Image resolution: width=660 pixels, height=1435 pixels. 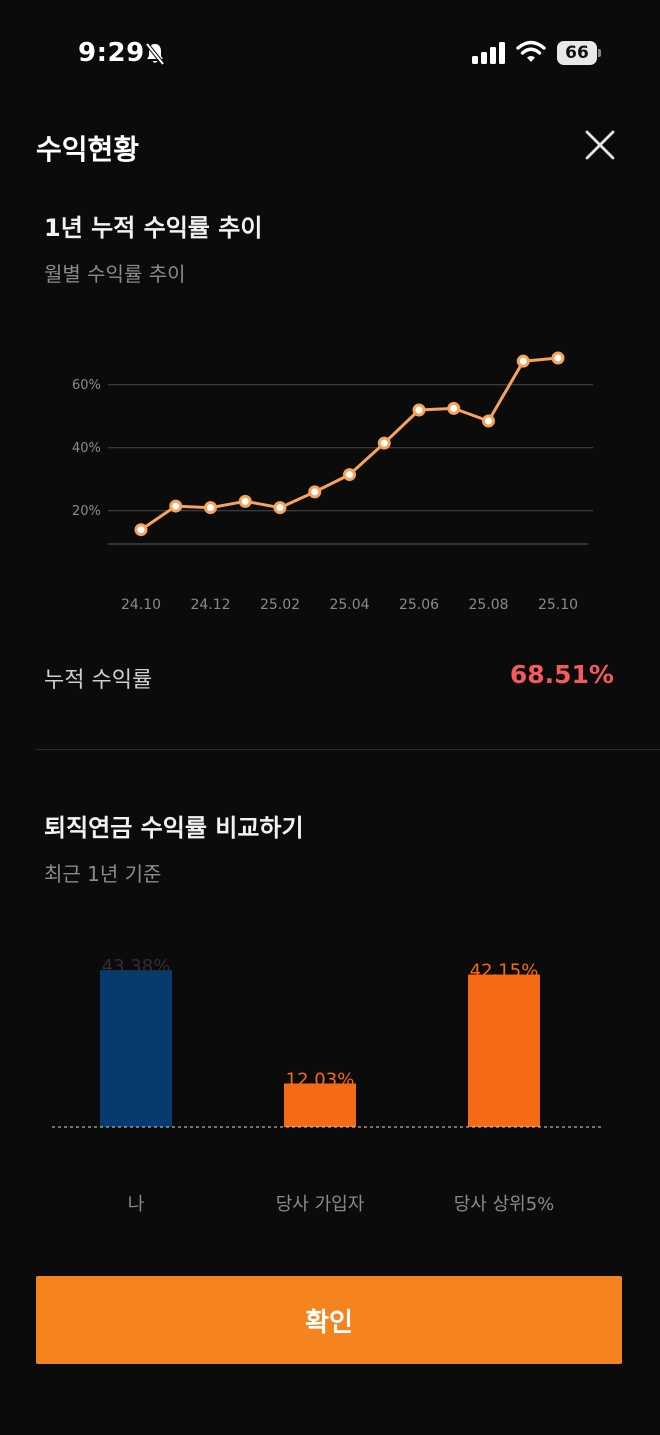 I want to click on cellular-signal-icon, so click(x=488, y=53).